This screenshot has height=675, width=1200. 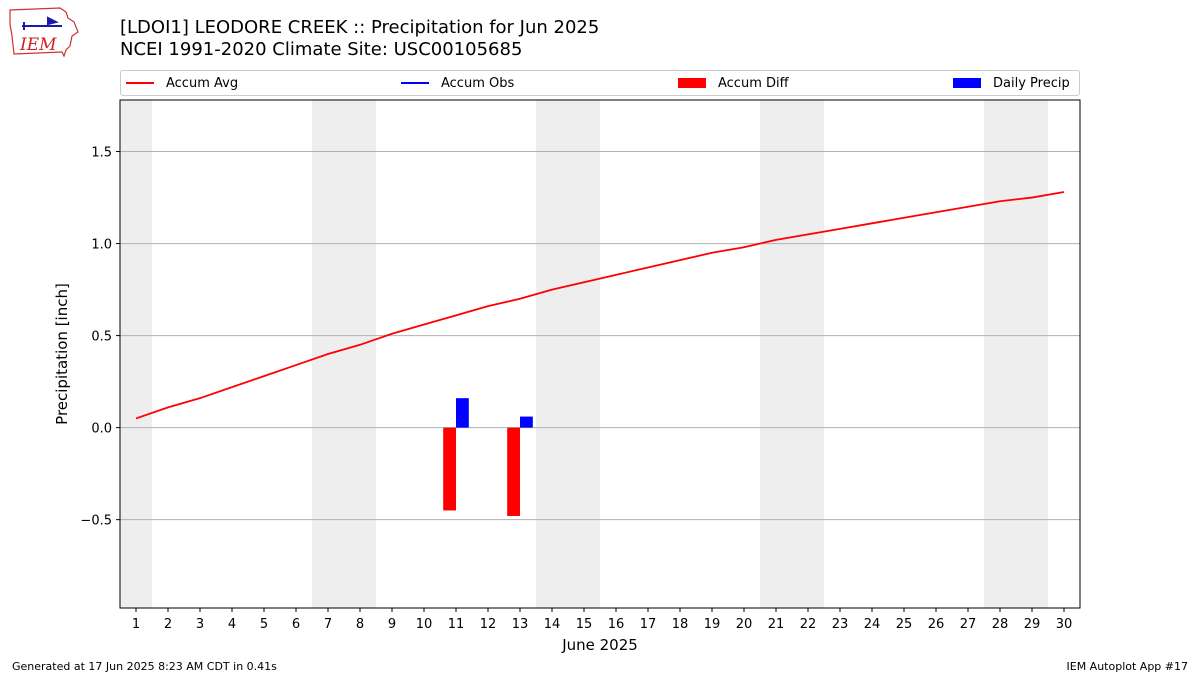 What do you see at coordinates (296, 624) in the screenshot?
I see `x-tick-label: 6` at bounding box center [296, 624].